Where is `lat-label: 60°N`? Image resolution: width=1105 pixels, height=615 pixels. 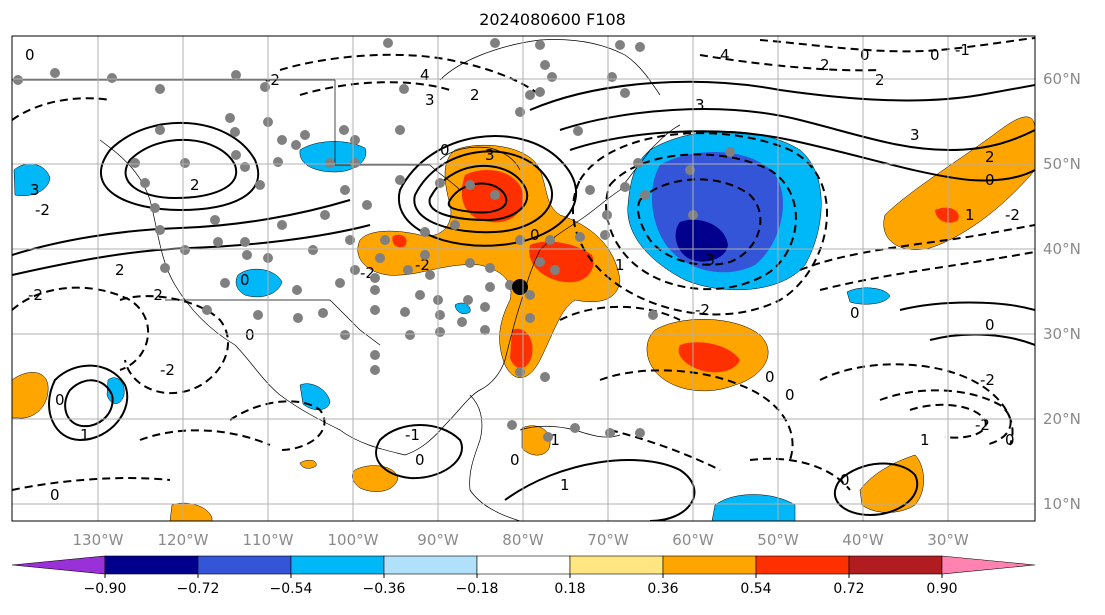 lat-label: 60°N is located at coordinates (1062, 79).